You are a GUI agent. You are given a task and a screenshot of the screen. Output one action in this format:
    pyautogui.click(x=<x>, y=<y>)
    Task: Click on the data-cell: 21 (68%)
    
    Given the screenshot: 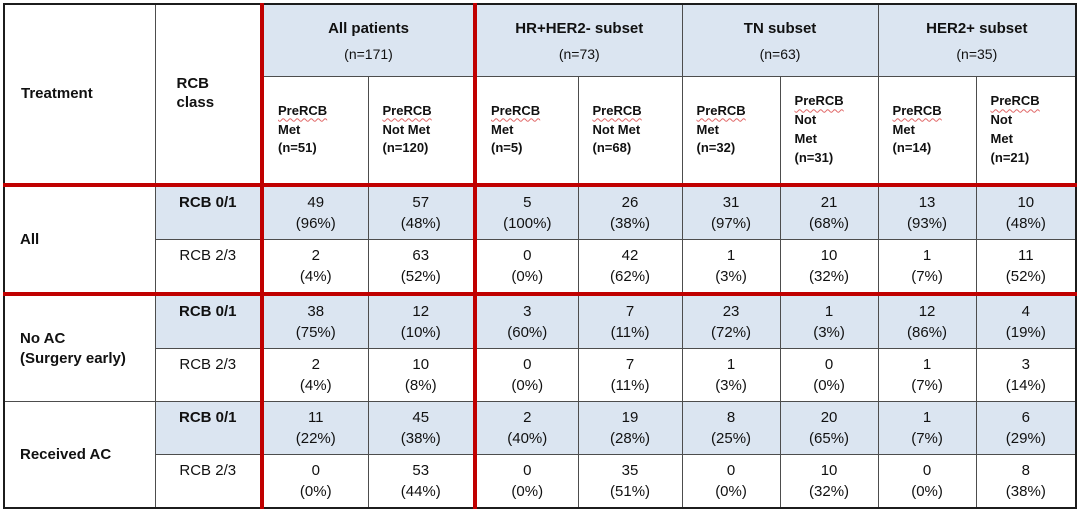 What is the action you would take?
    pyautogui.click(x=829, y=211)
    